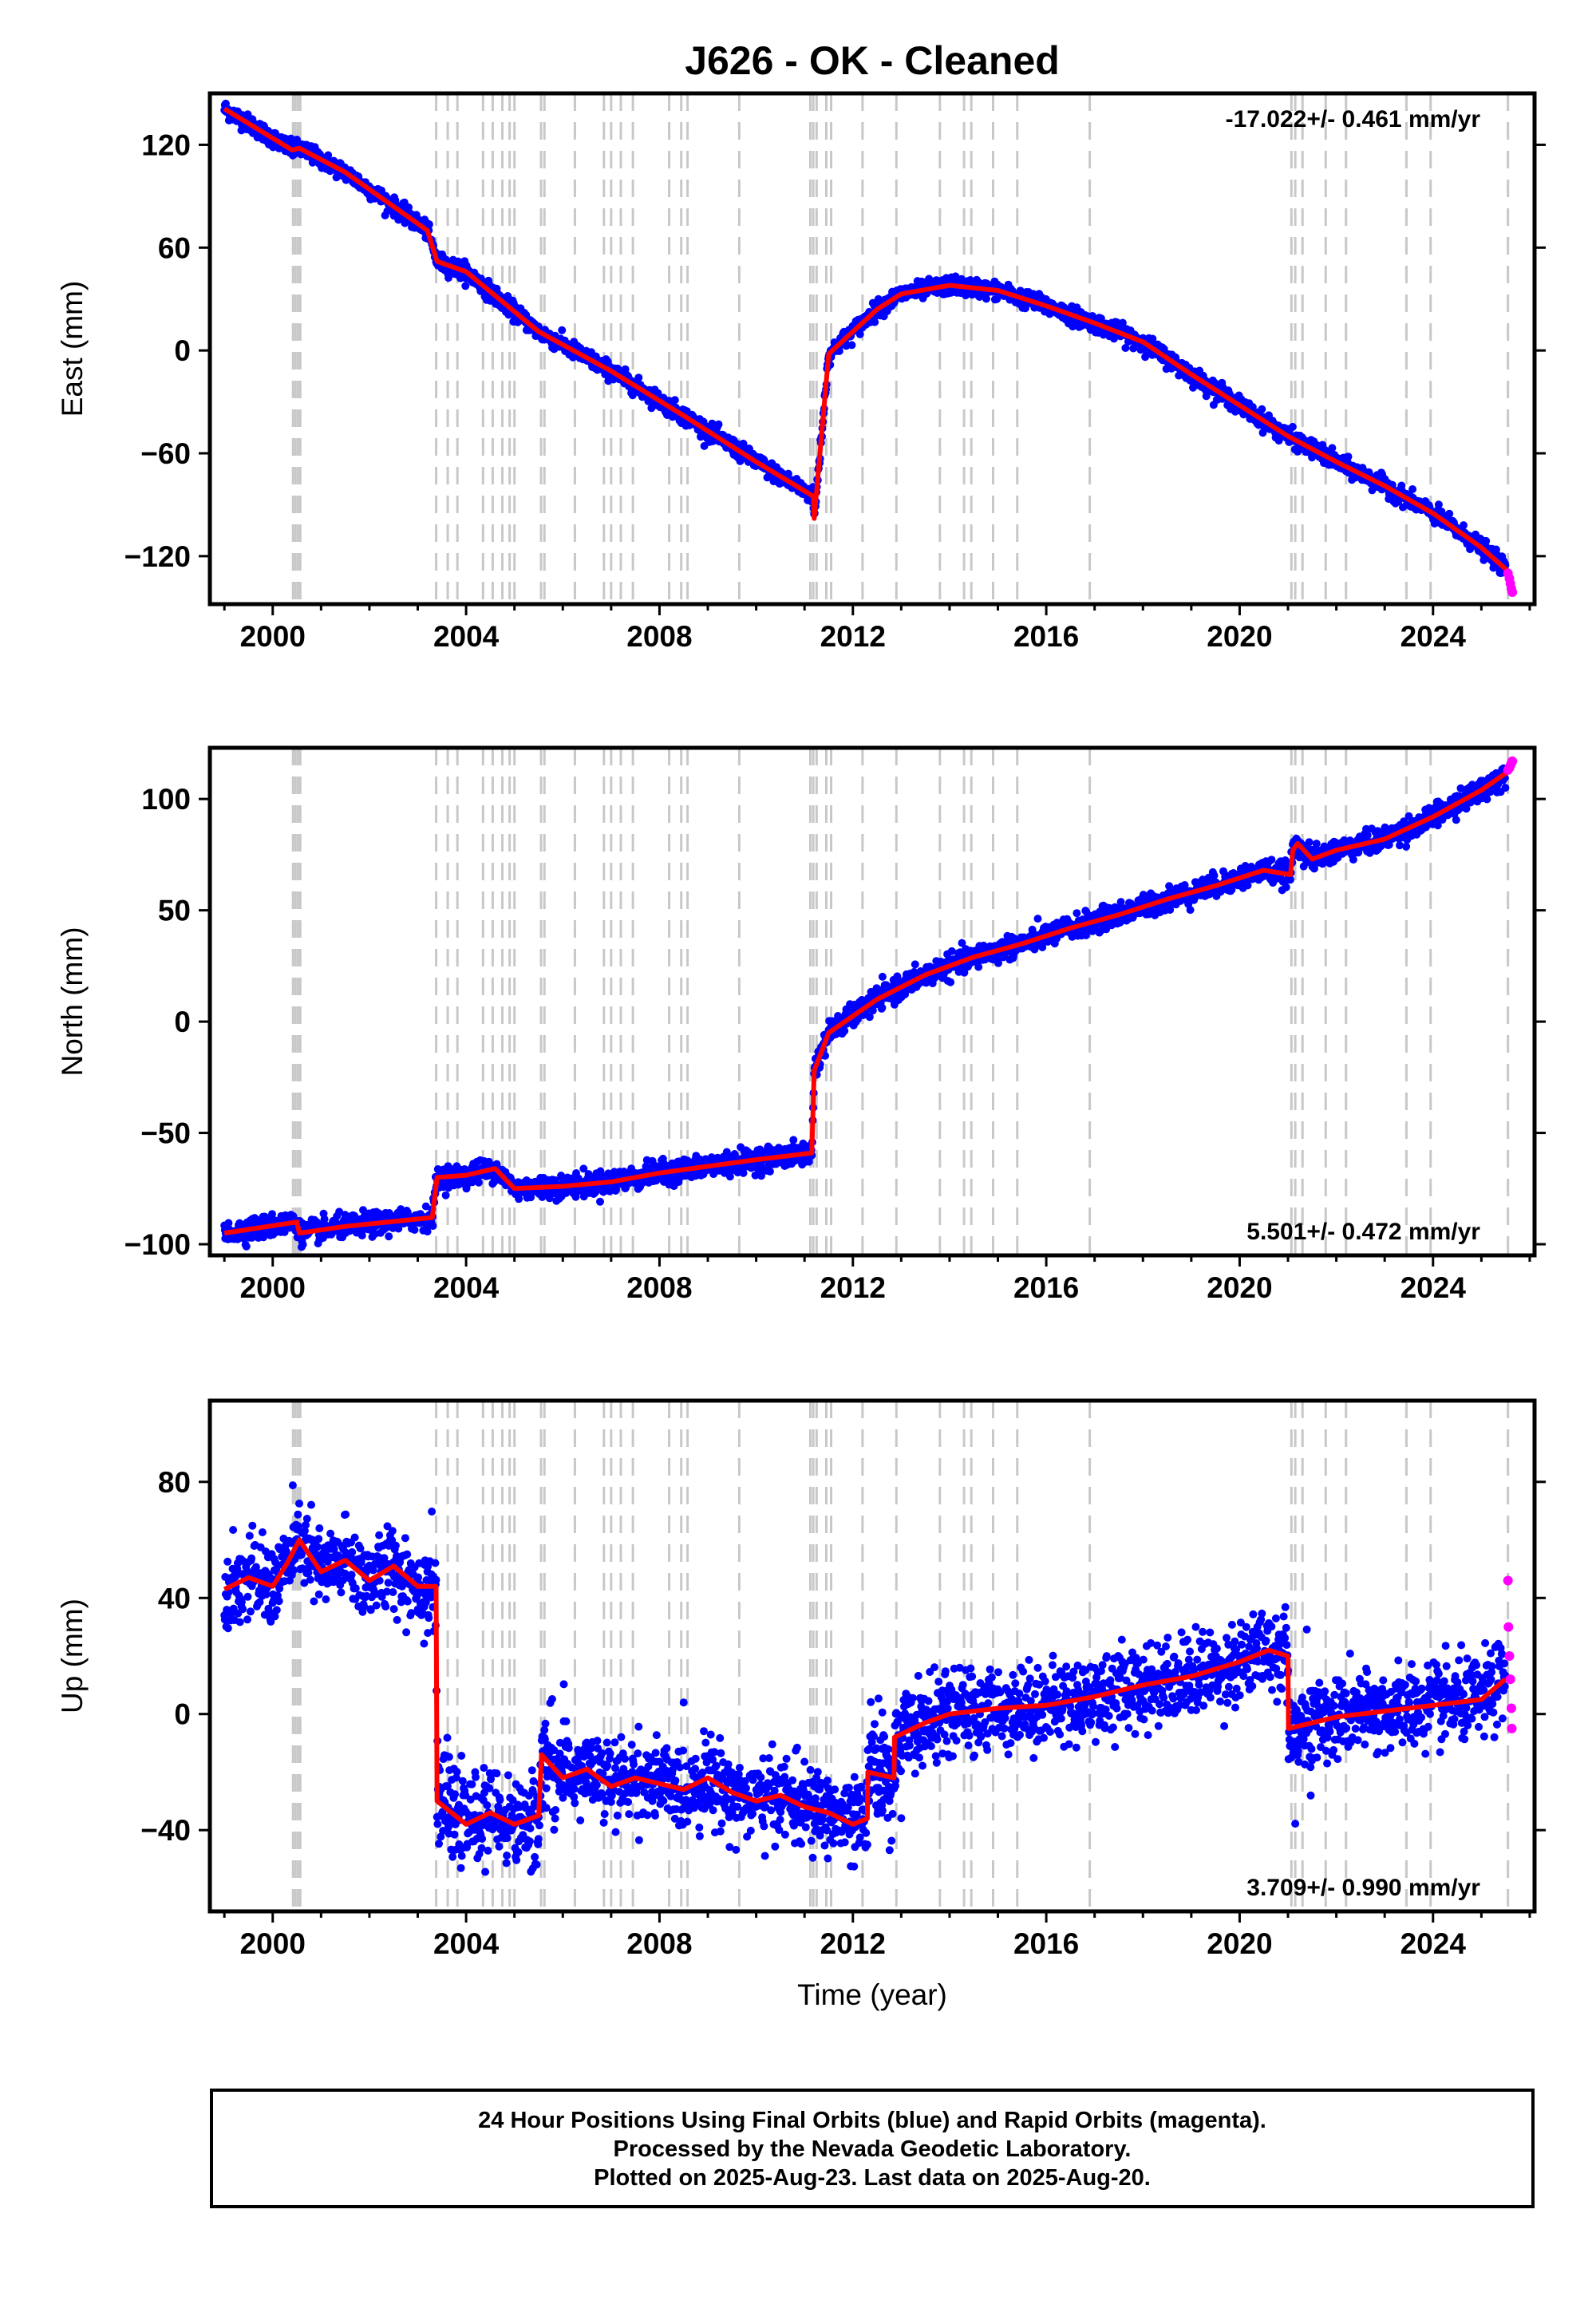  Describe the element at coordinates (1239, 636) in the screenshot. I see `x-tick-label: 2020` at that location.